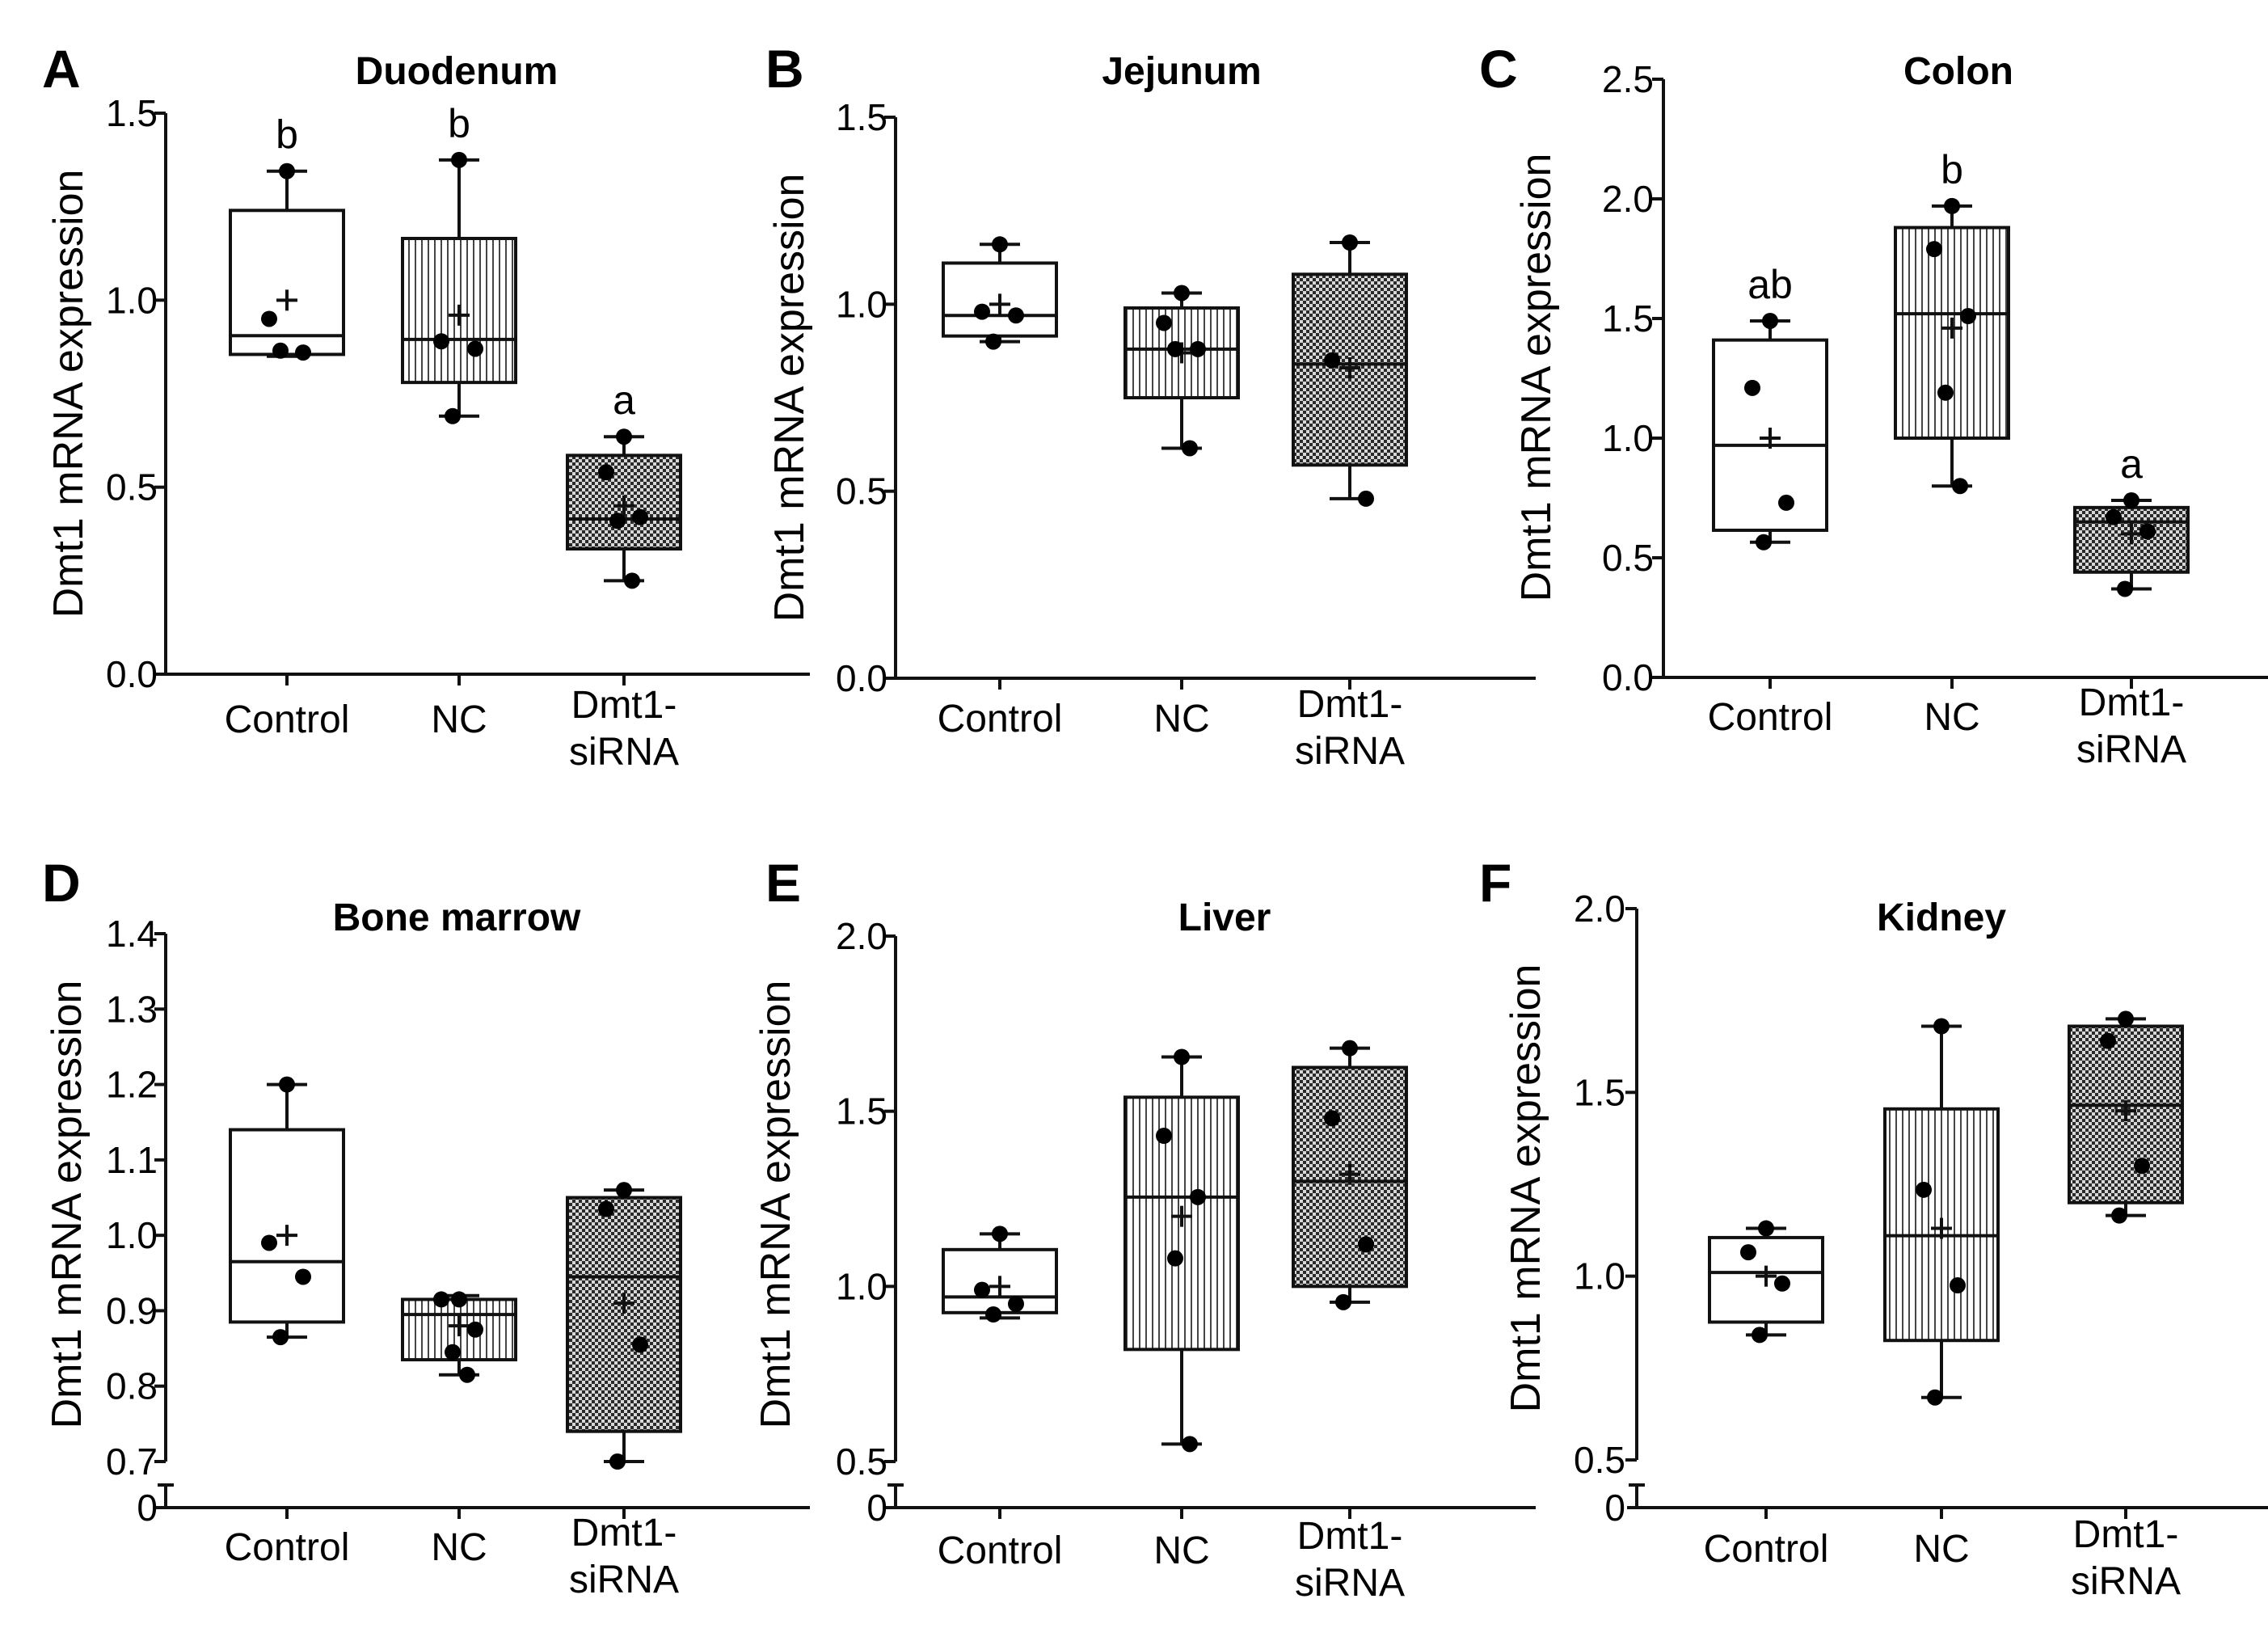  What do you see at coordinates (61, 69) in the screenshot?
I see `panel-letter: A` at bounding box center [61, 69].